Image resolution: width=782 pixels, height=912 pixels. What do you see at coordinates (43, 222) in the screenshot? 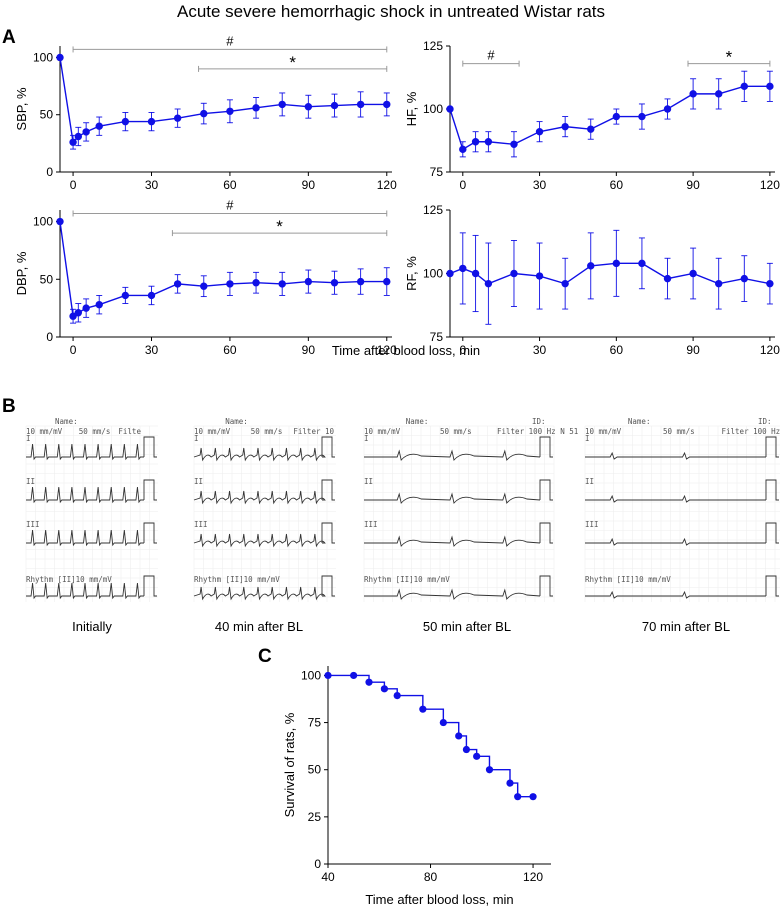
I see `dbp-y-tick-label: 100` at bounding box center [43, 222].